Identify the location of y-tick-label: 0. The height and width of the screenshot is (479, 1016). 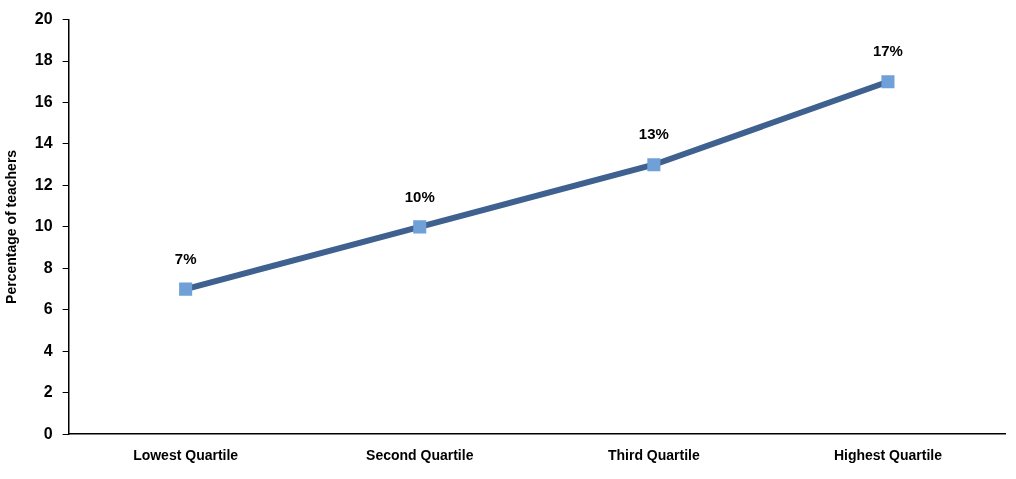
(48, 433).